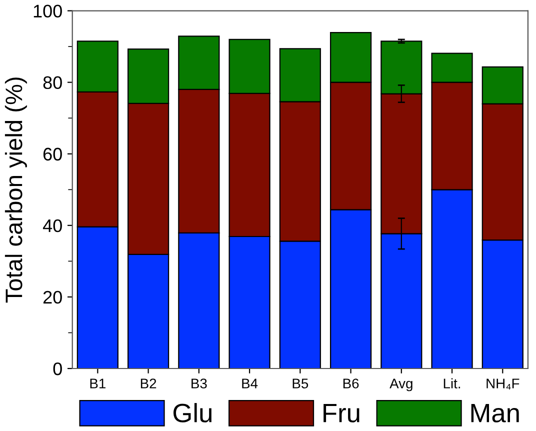  Describe the element at coordinates (351, 383) in the screenshot. I see `x-tick-label: B6` at that location.